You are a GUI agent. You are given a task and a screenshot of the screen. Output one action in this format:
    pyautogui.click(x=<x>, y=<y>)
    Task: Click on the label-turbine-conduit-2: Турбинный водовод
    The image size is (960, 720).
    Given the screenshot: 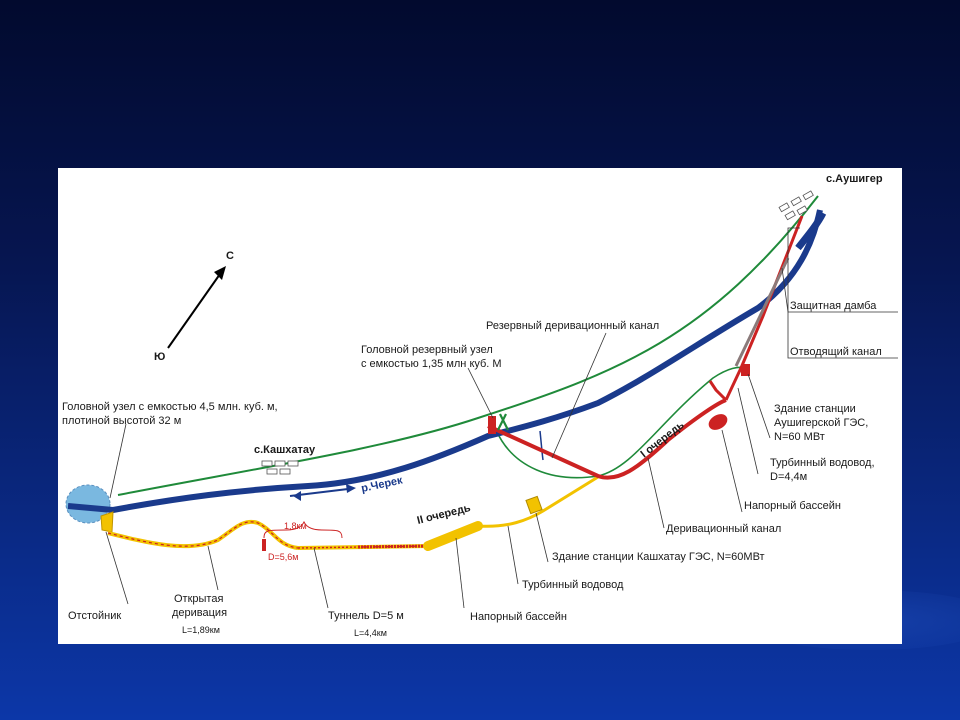 What is the action you would take?
    pyautogui.click(x=573, y=585)
    